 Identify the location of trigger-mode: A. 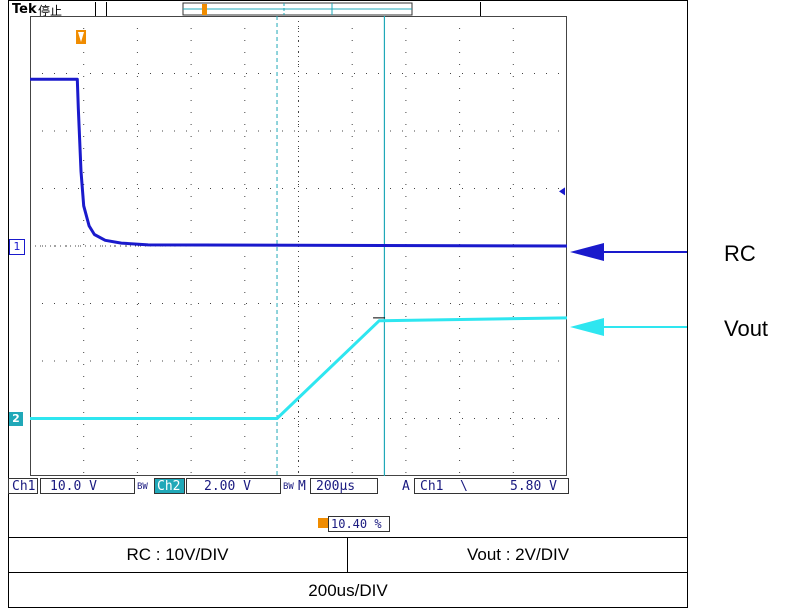
(406, 486).